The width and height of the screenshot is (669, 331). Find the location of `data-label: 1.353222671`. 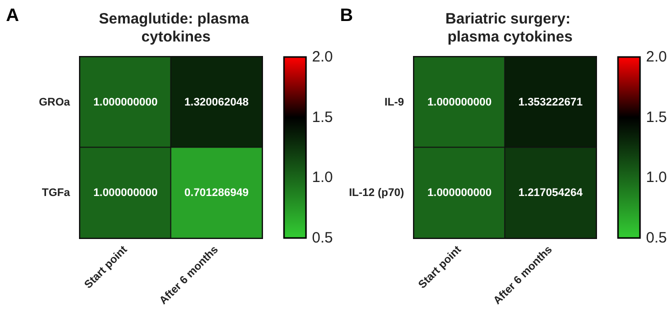

data-label: 1.353222671 is located at coordinates (550, 102).